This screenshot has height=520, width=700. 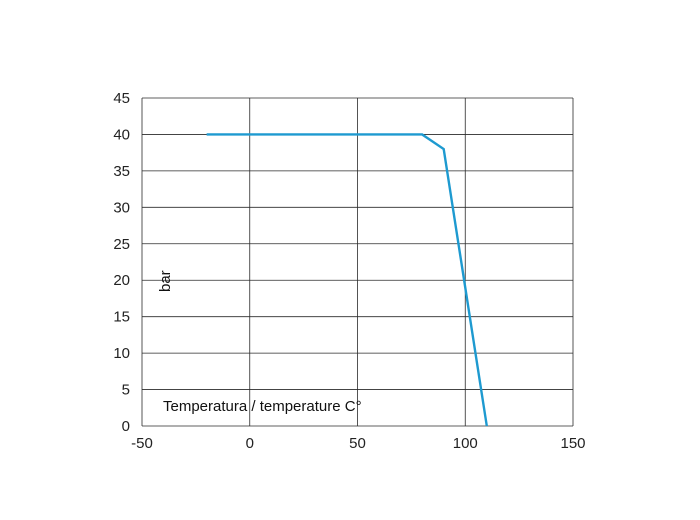 I want to click on y-tick-label: 10, so click(x=121, y=353).